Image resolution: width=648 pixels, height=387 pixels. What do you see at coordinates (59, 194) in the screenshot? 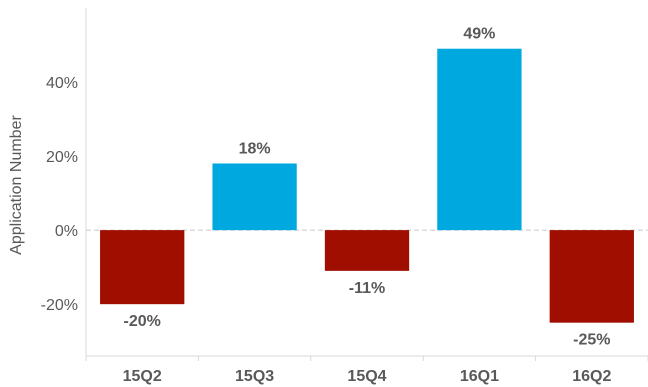
I see `y-tick-labels: -20% 0% 20% 40%` at bounding box center [59, 194].